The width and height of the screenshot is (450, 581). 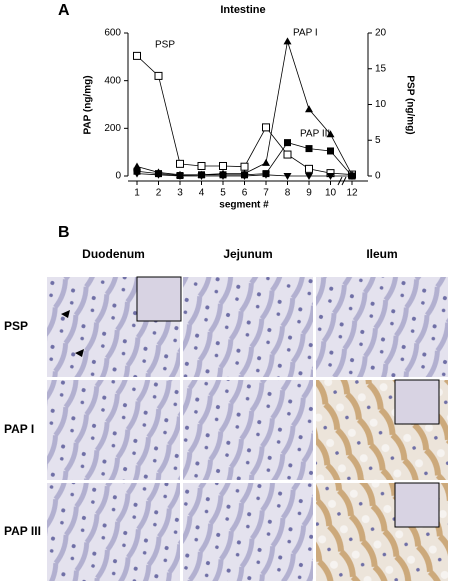 What do you see at coordinates (202, 193) in the screenshot?
I see `x-tick-label: 4` at bounding box center [202, 193].